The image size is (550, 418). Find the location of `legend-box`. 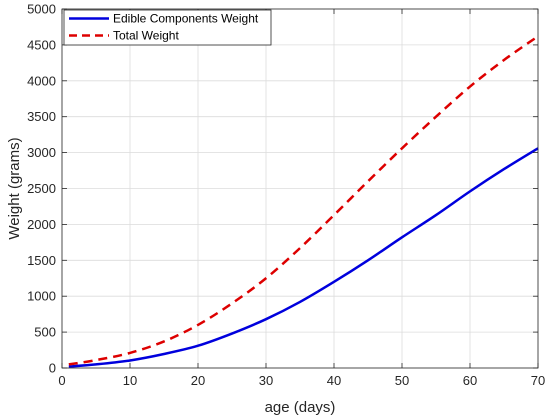

legend-box is located at coordinates (167, 27).